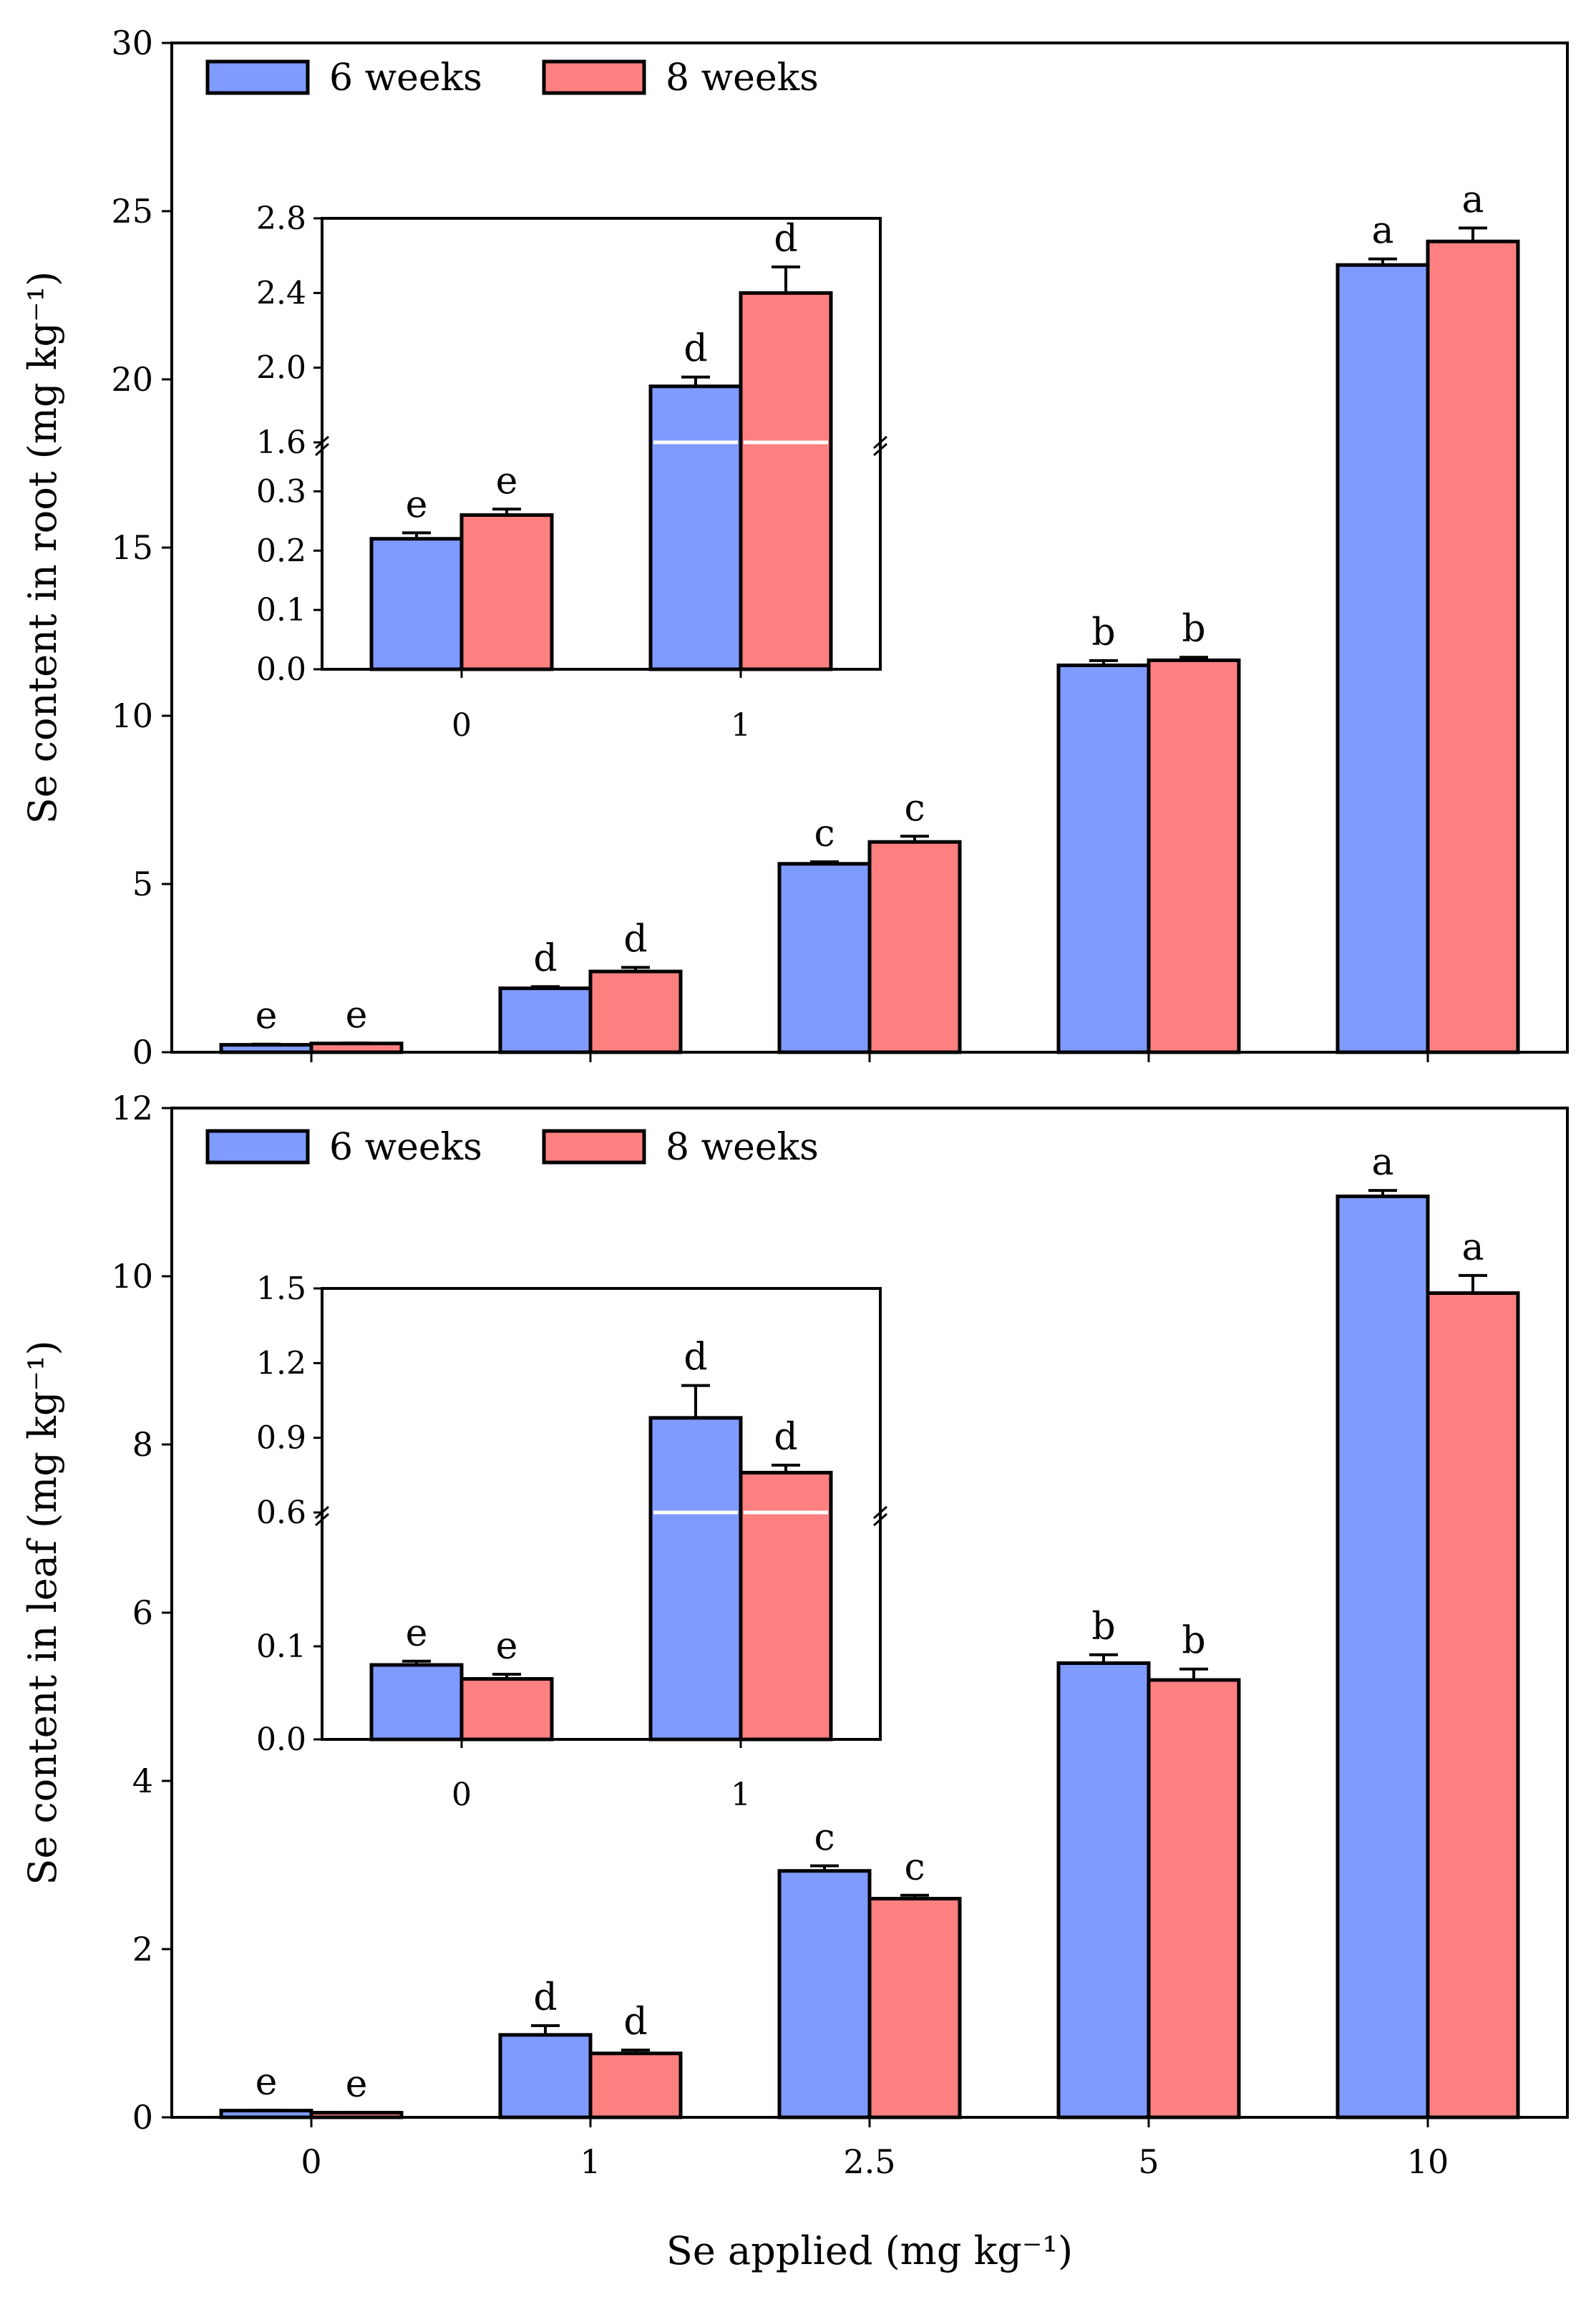 The width and height of the screenshot is (1596, 2302). I want to click on inset-y-tick-label: 0.3, so click(281, 491).